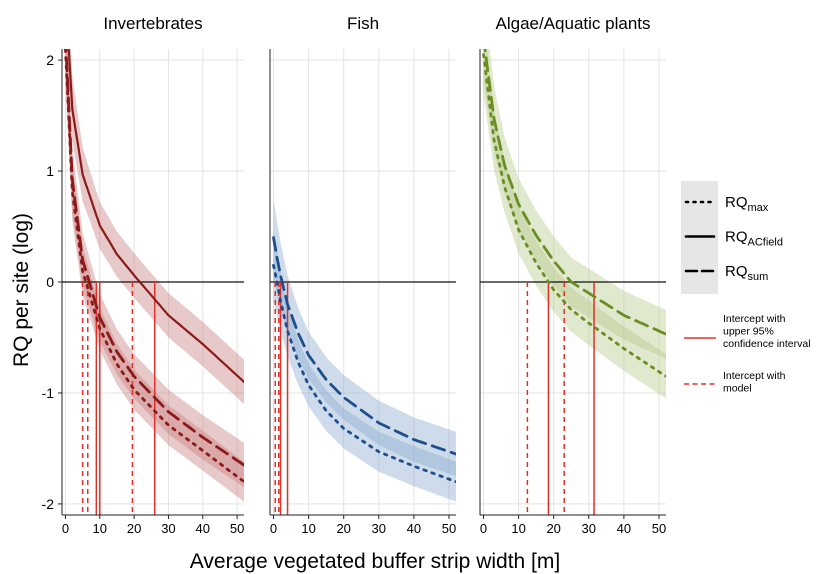 The width and height of the screenshot is (821, 574). What do you see at coordinates (21, 290) in the screenshot?
I see `y-axis-label: RQ per site (log)` at bounding box center [21, 290].